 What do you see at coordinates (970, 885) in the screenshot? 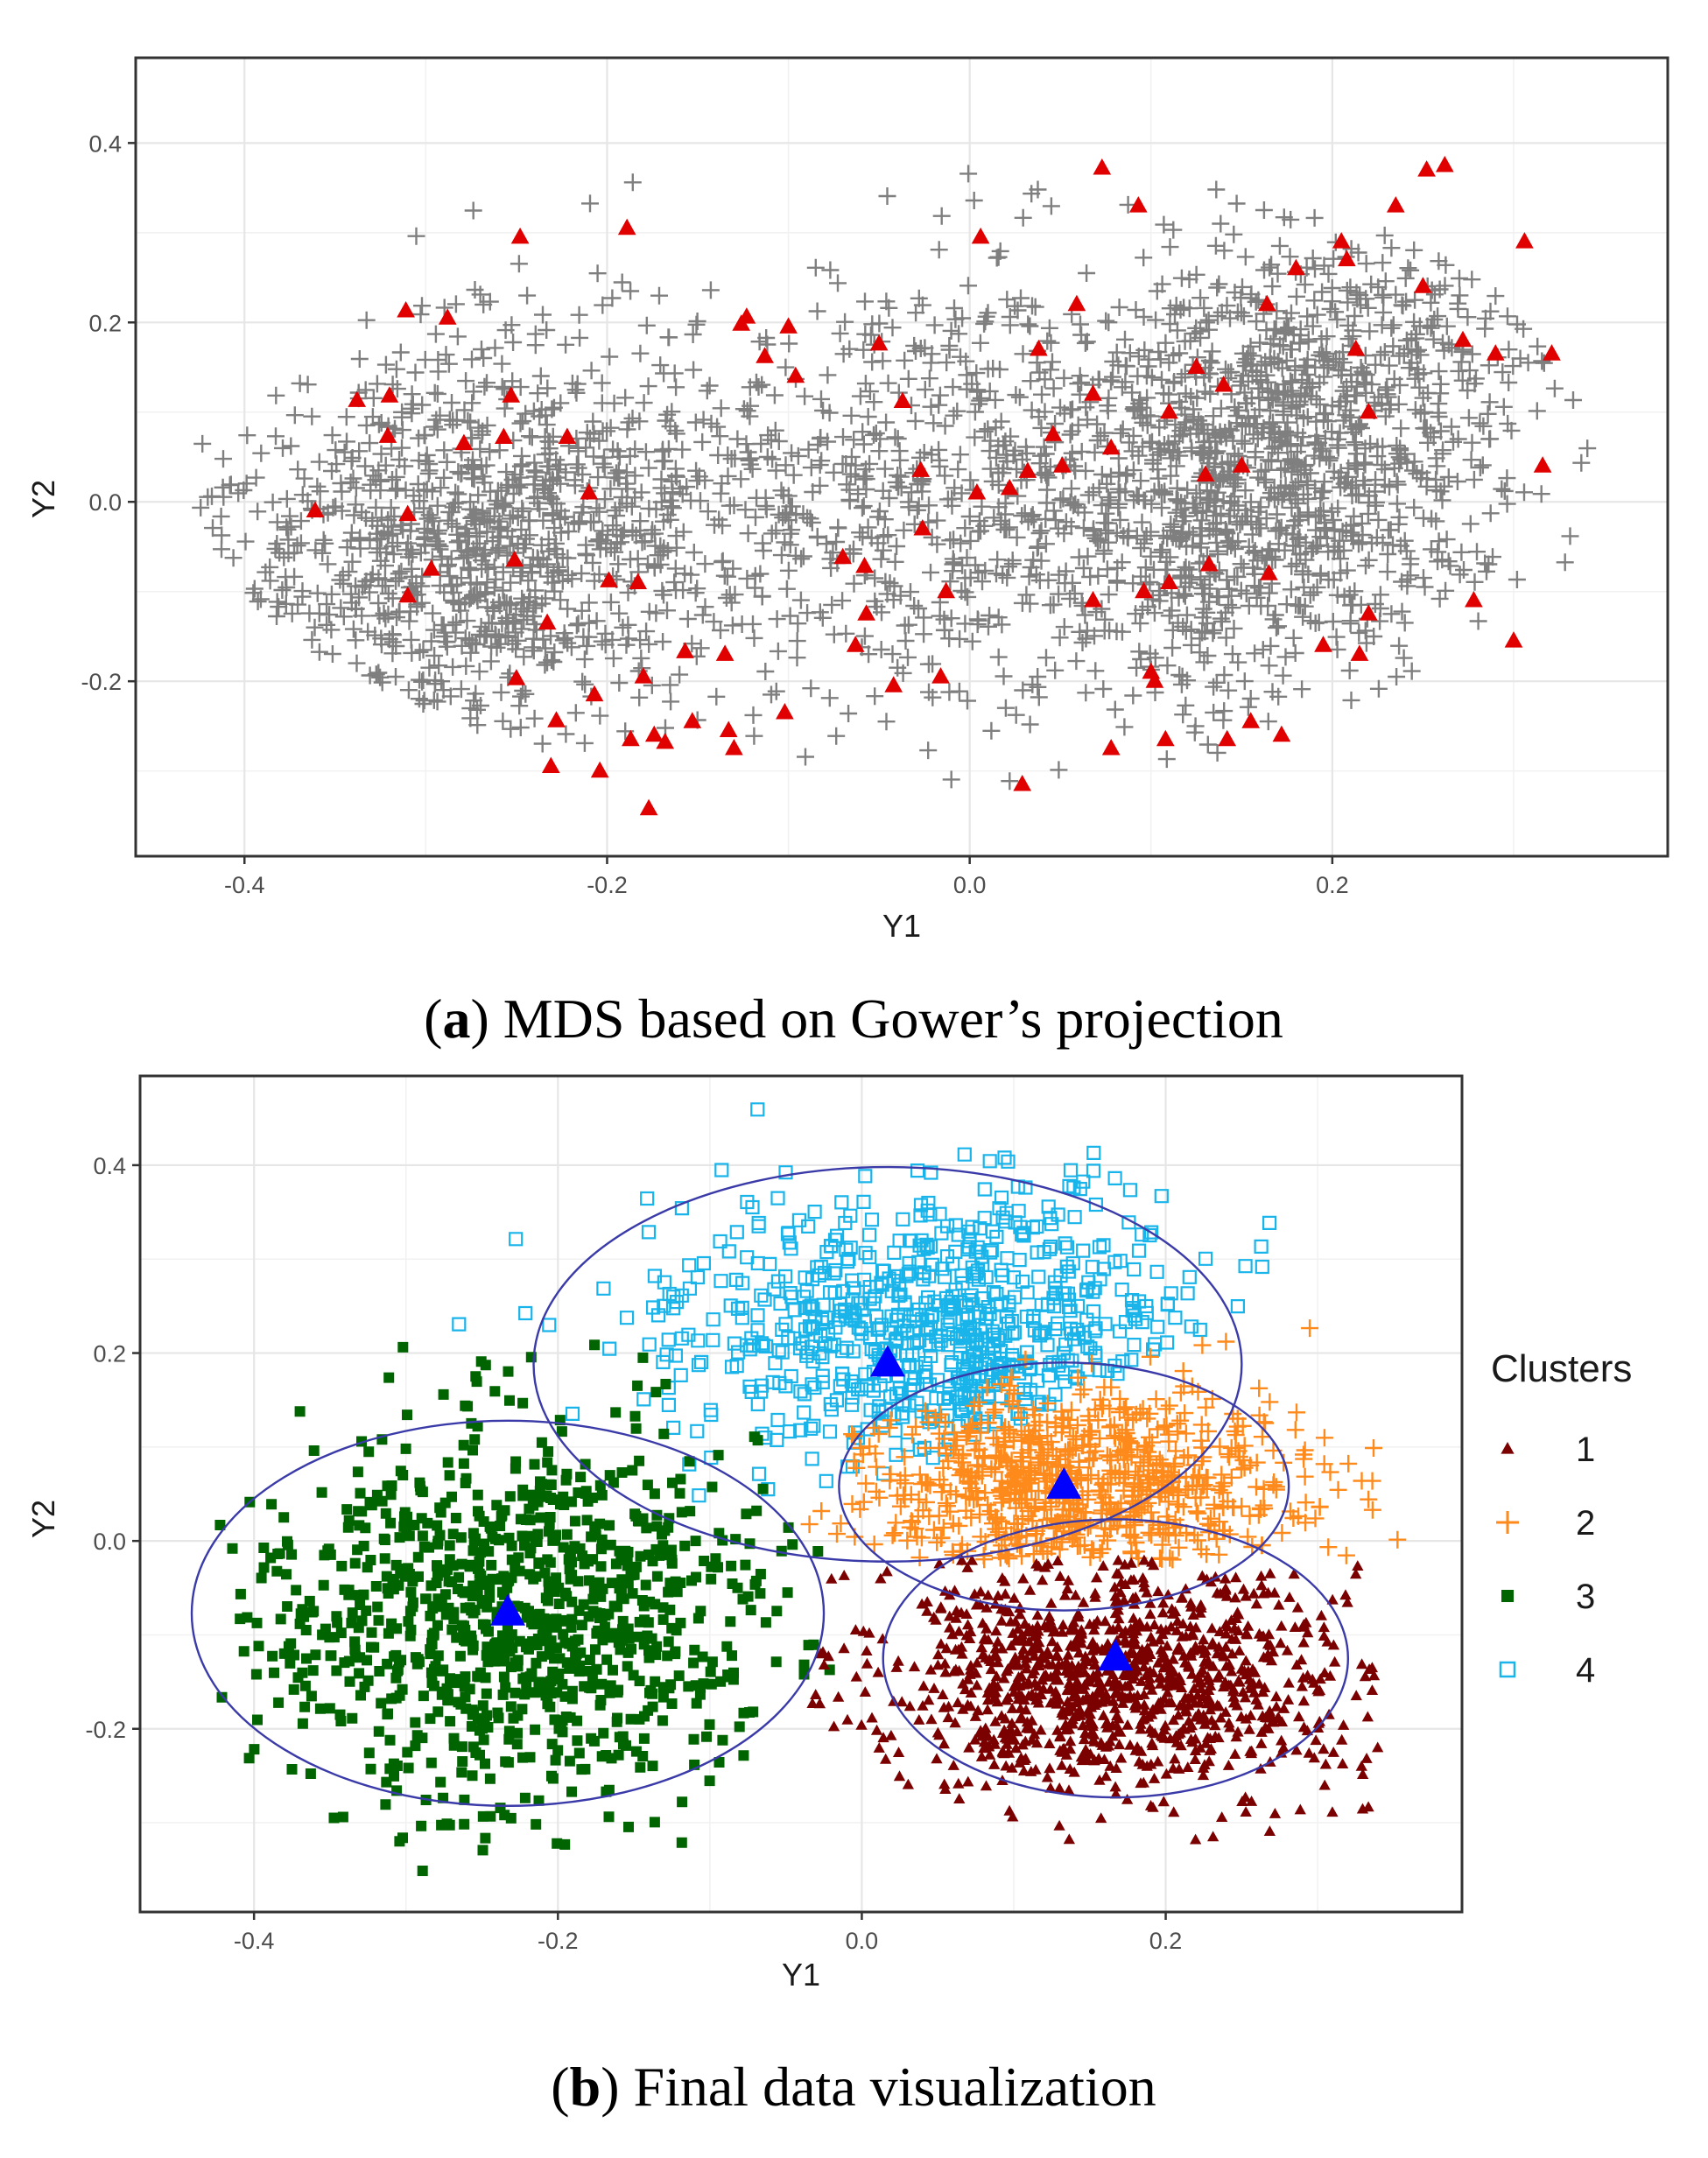
I see `panel-a-x-tick-label: 0.0` at bounding box center [970, 885].